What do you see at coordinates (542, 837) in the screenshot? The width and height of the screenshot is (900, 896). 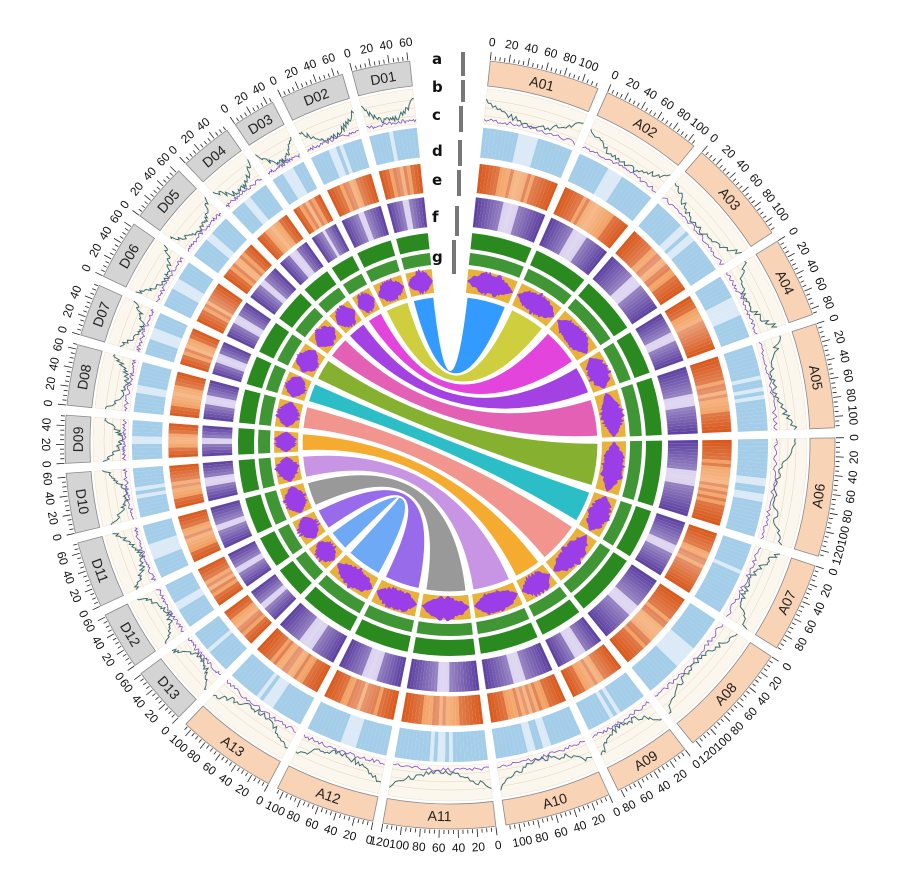 I see `tick-label: 80` at bounding box center [542, 837].